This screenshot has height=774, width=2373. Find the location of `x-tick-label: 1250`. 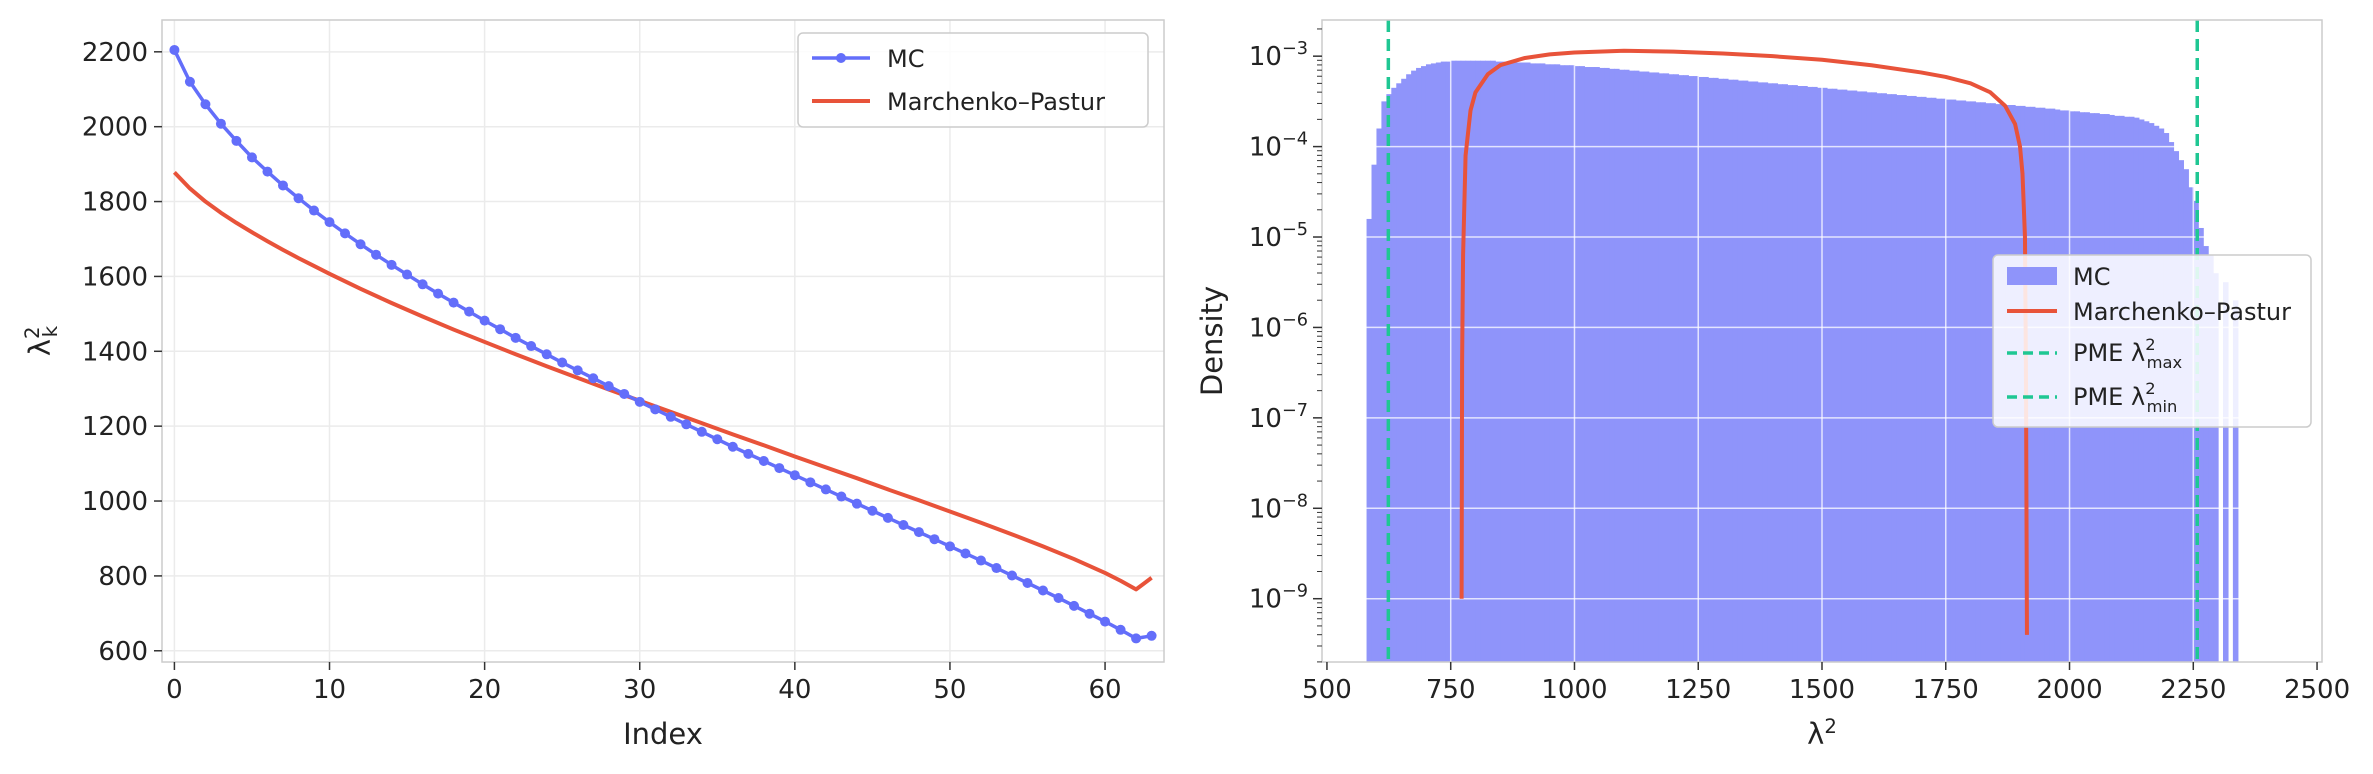

x-tick-label: 1250 is located at coordinates (1698, 690).